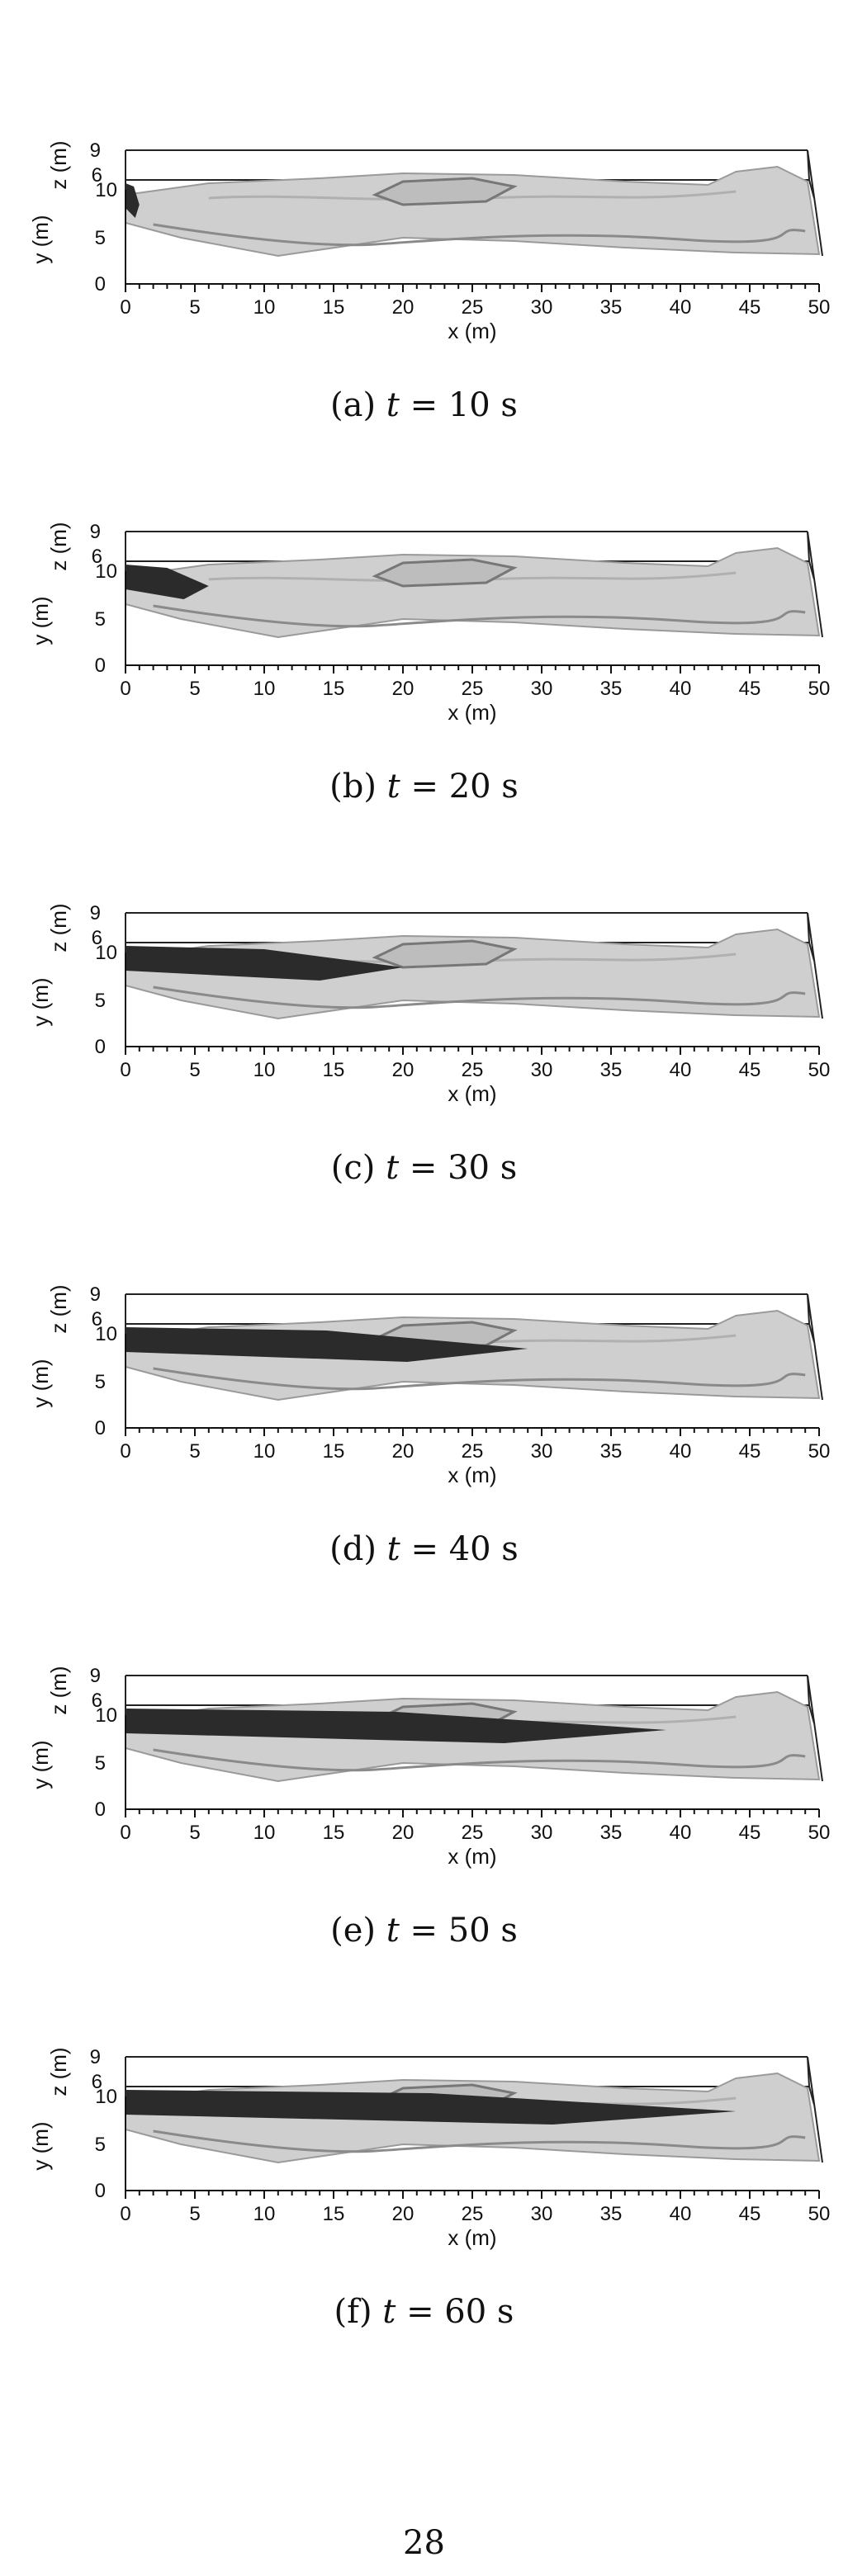 The height and width of the screenshot is (2576, 848). I want to click on caption-label: (f), so click(358, 2312).